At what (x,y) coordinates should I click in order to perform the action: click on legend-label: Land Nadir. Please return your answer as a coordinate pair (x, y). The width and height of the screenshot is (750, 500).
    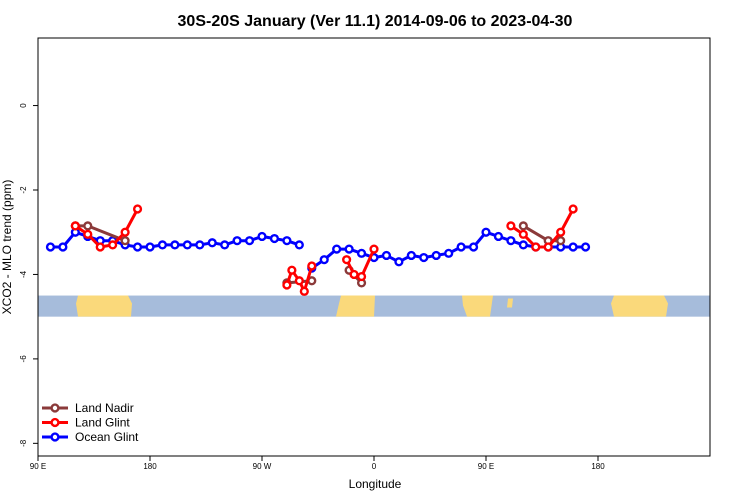
    Looking at the image, I should click on (104, 408).